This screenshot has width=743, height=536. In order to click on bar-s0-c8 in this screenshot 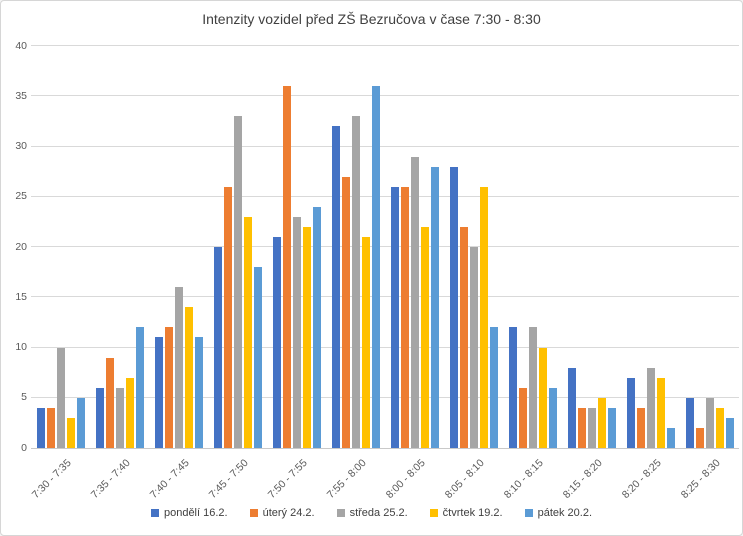, I will do `click(512, 387)`.